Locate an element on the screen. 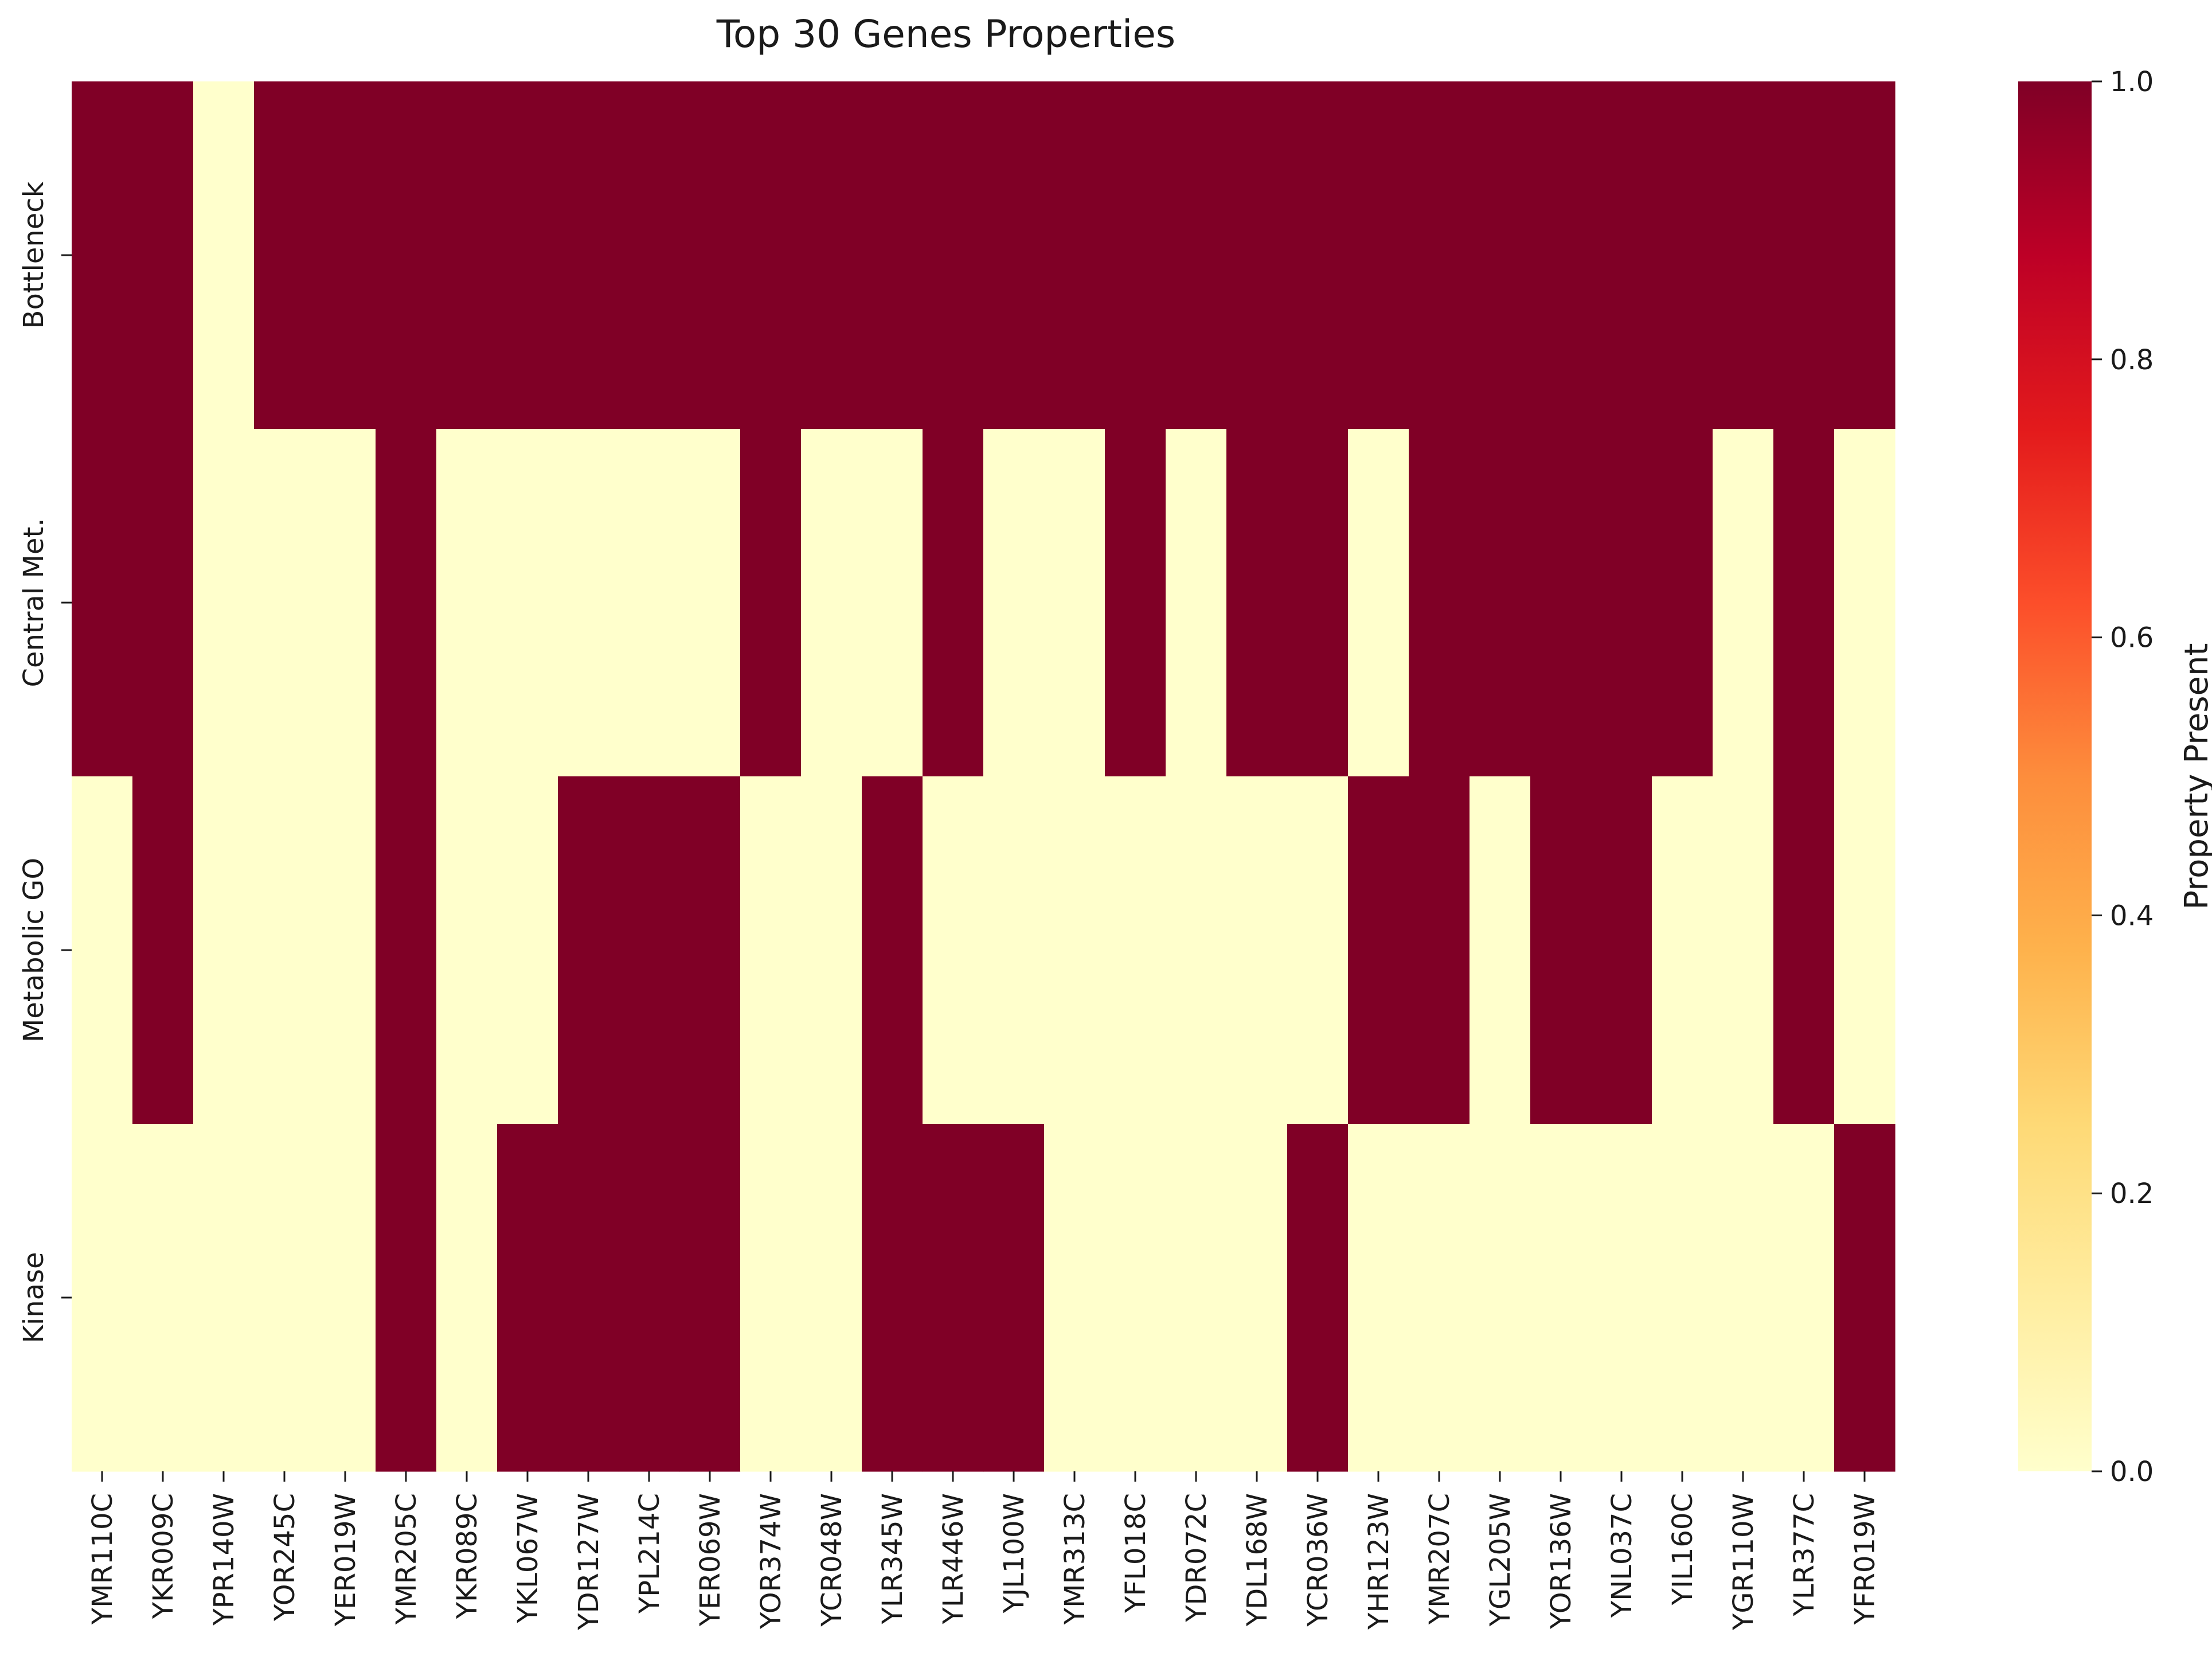 The width and height of the screenshot is (2212, 1672). x-tick-label: YMR205C is located at coordinates (407, 1559).